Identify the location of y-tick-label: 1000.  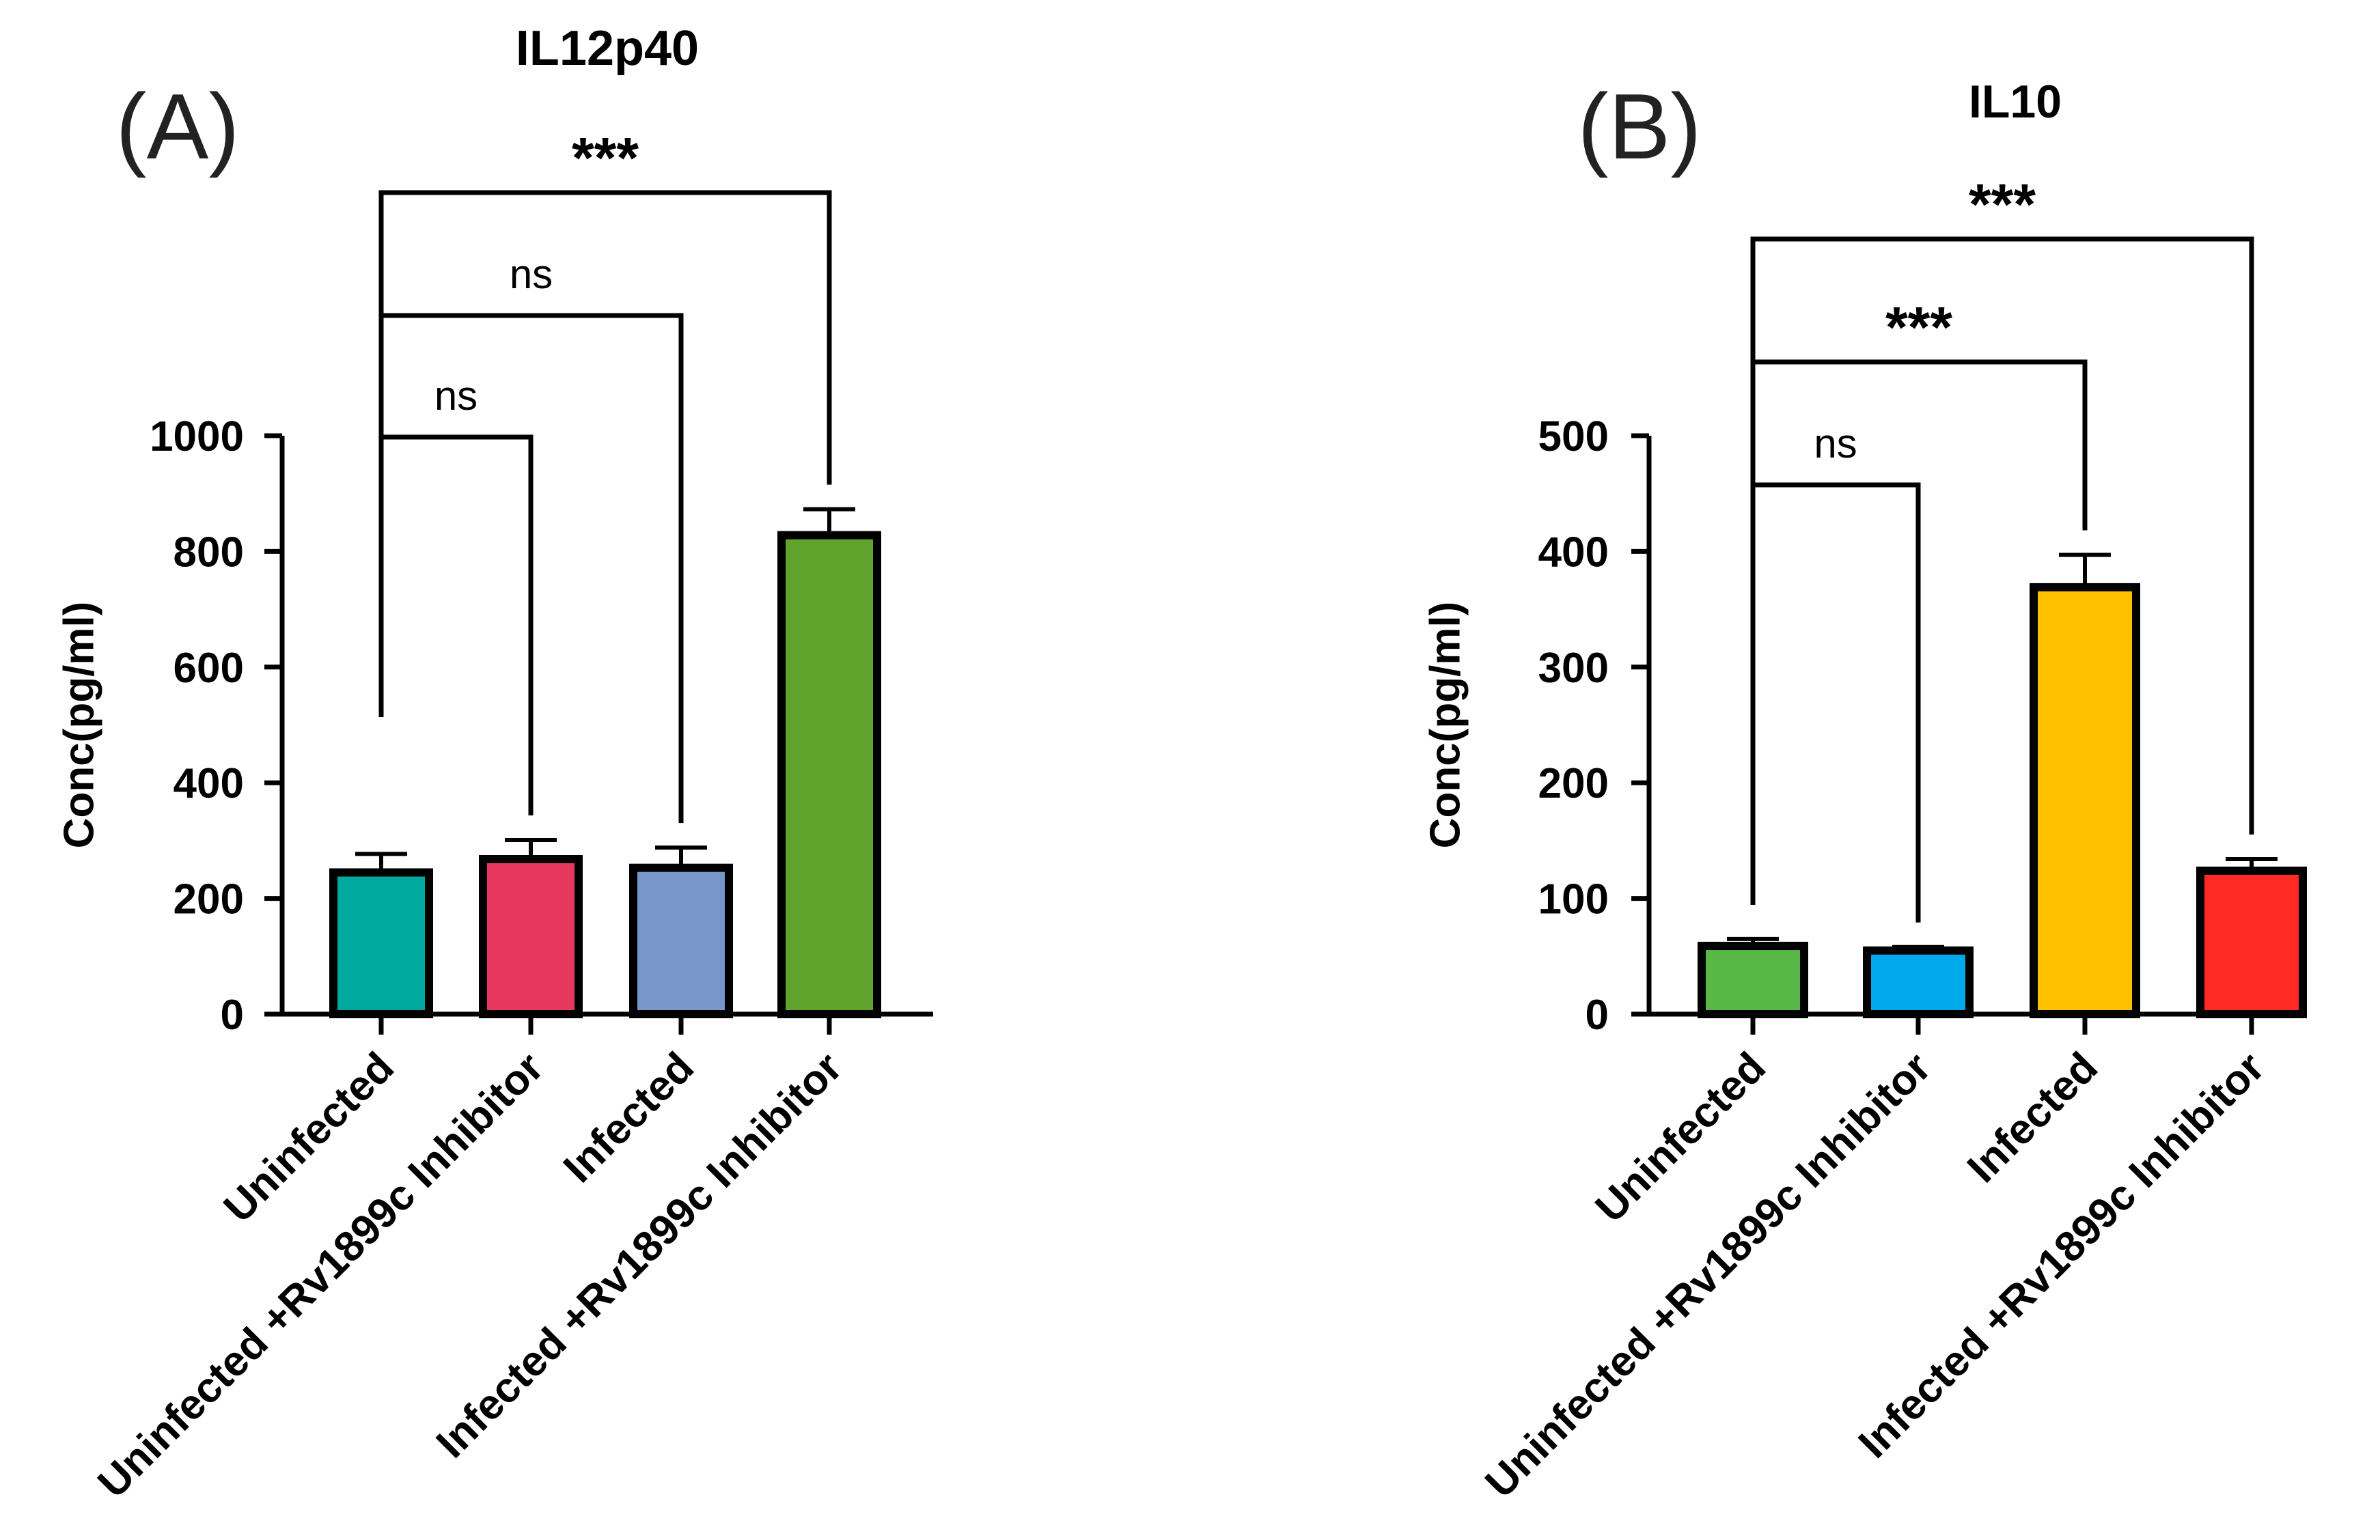
(197, 436).